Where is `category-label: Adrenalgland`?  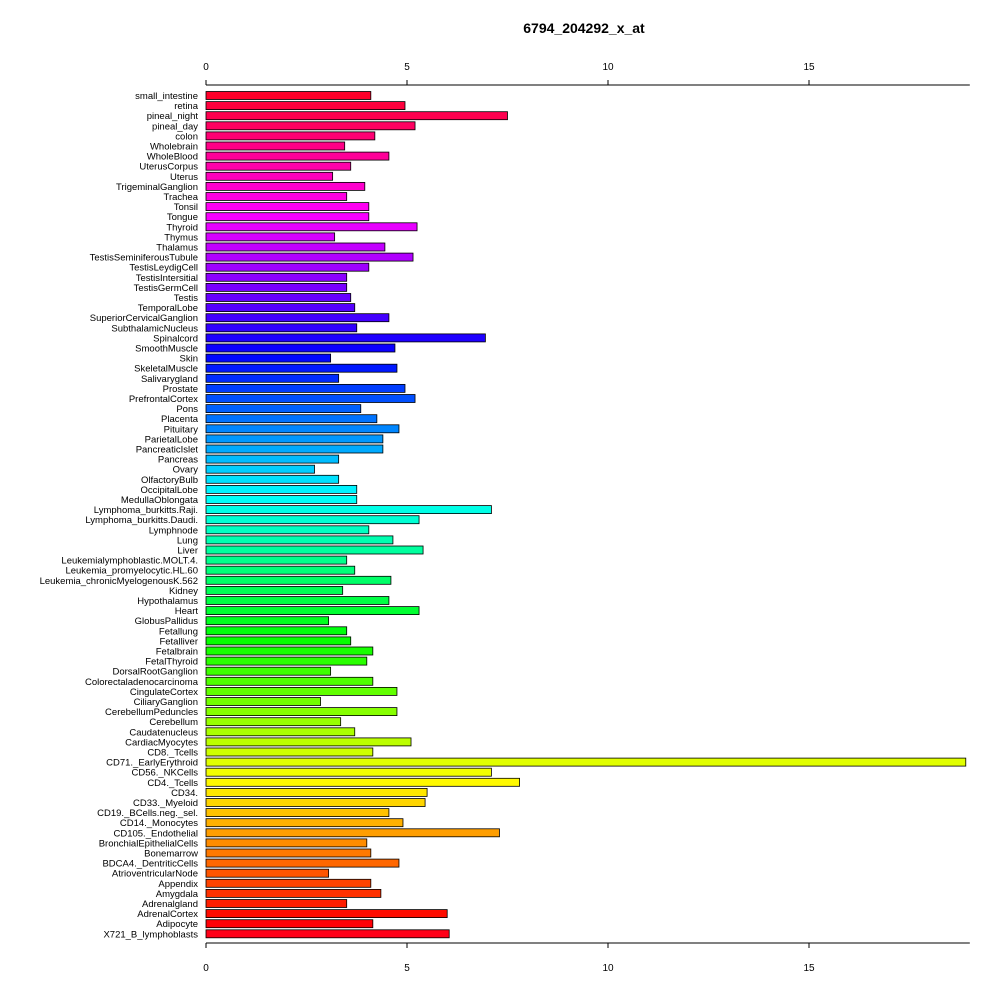
category-label: Adrenalgland is located at coordinates (170, 904).